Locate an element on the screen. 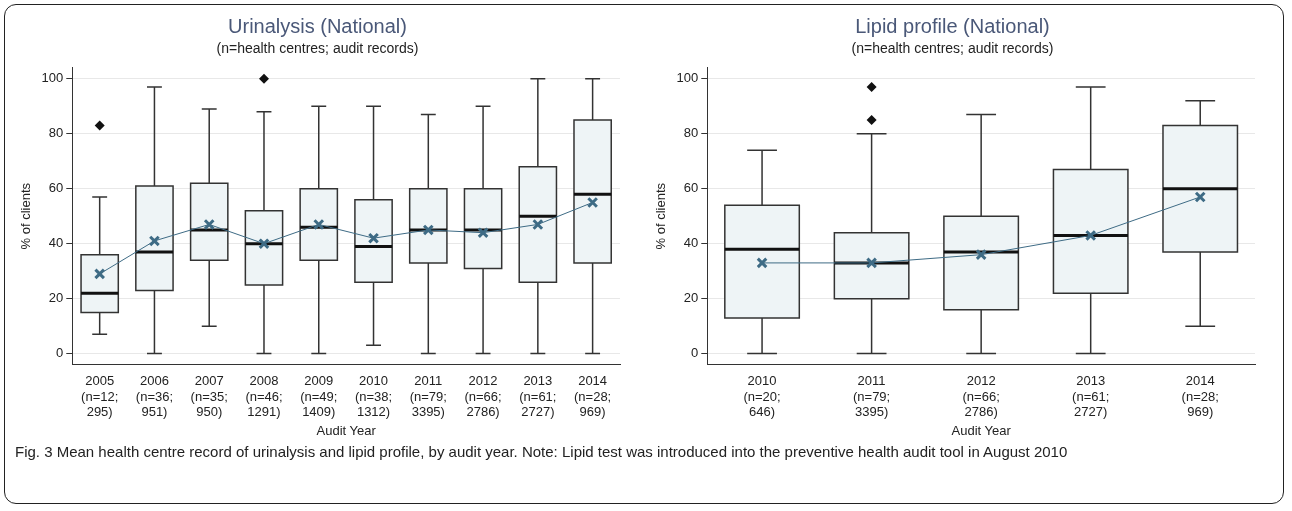 The image size is (1292, 511). x-tick-label: 2009 (n=49; 1409) is located at coordinates (319, 396).